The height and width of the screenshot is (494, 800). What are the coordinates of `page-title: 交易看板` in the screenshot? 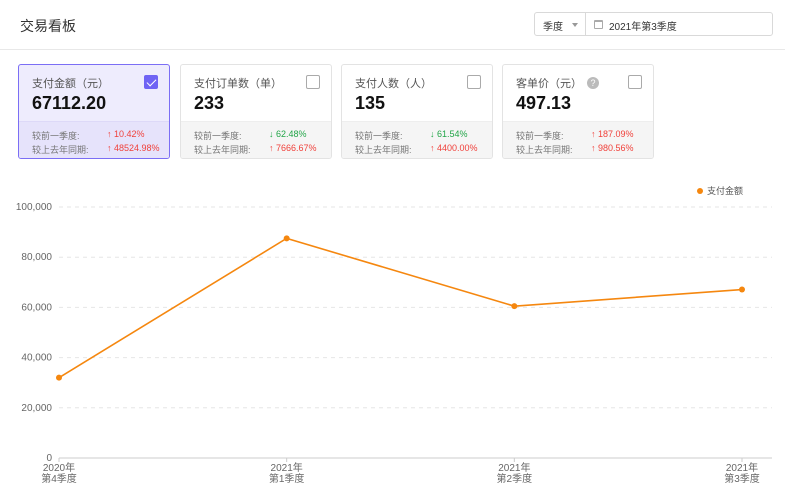 It's located at (48, 26).